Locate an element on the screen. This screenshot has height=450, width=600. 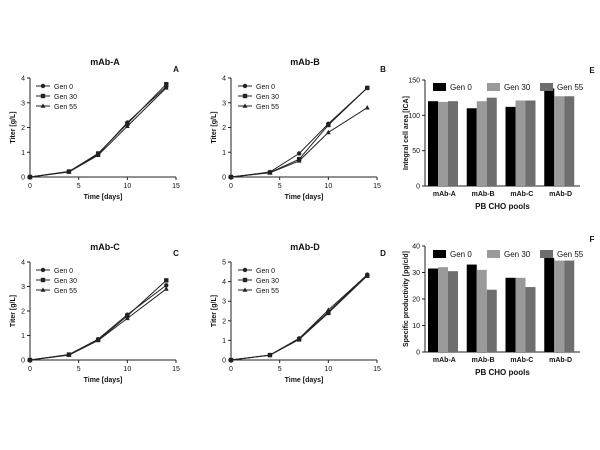
panel-f-category-label: mAb-A is located at coordinates (444, 360).